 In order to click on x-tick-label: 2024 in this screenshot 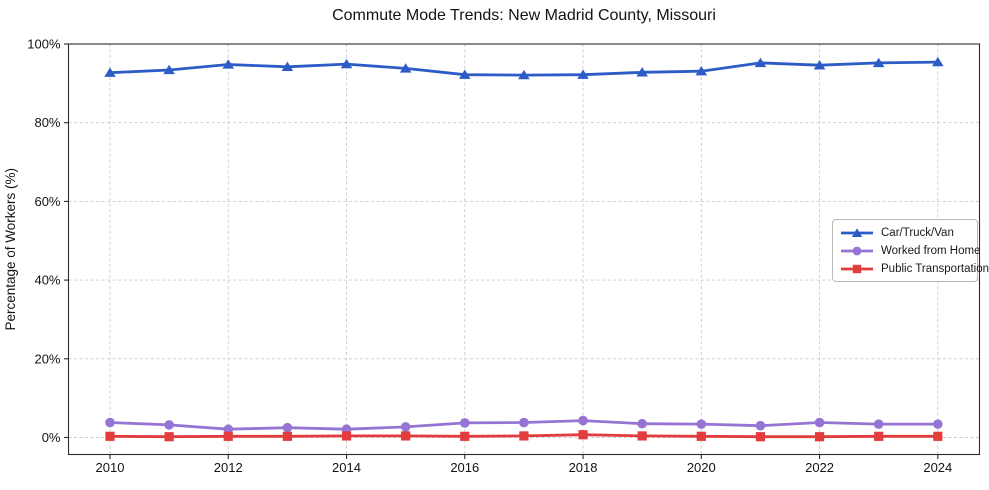, I will do `click(937, 467)`.